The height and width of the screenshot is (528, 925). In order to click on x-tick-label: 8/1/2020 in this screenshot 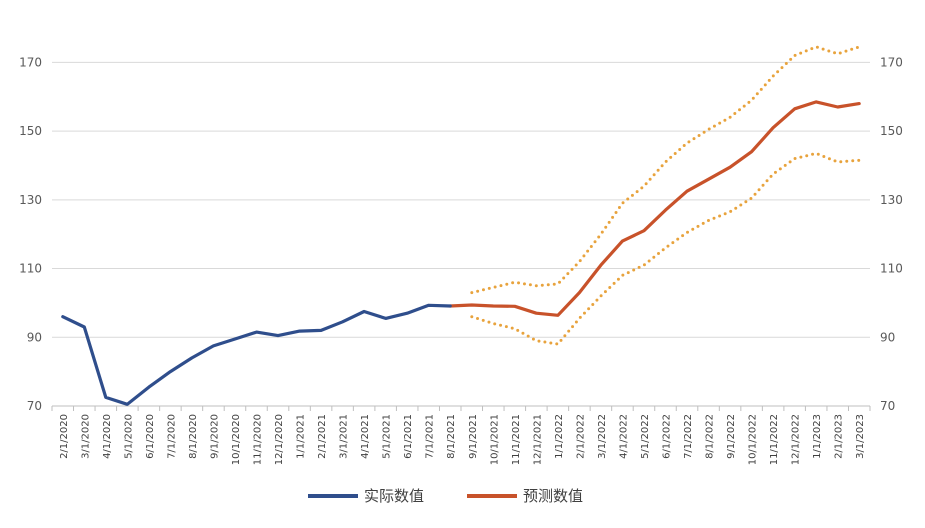, I will do `click(193, 436)`.